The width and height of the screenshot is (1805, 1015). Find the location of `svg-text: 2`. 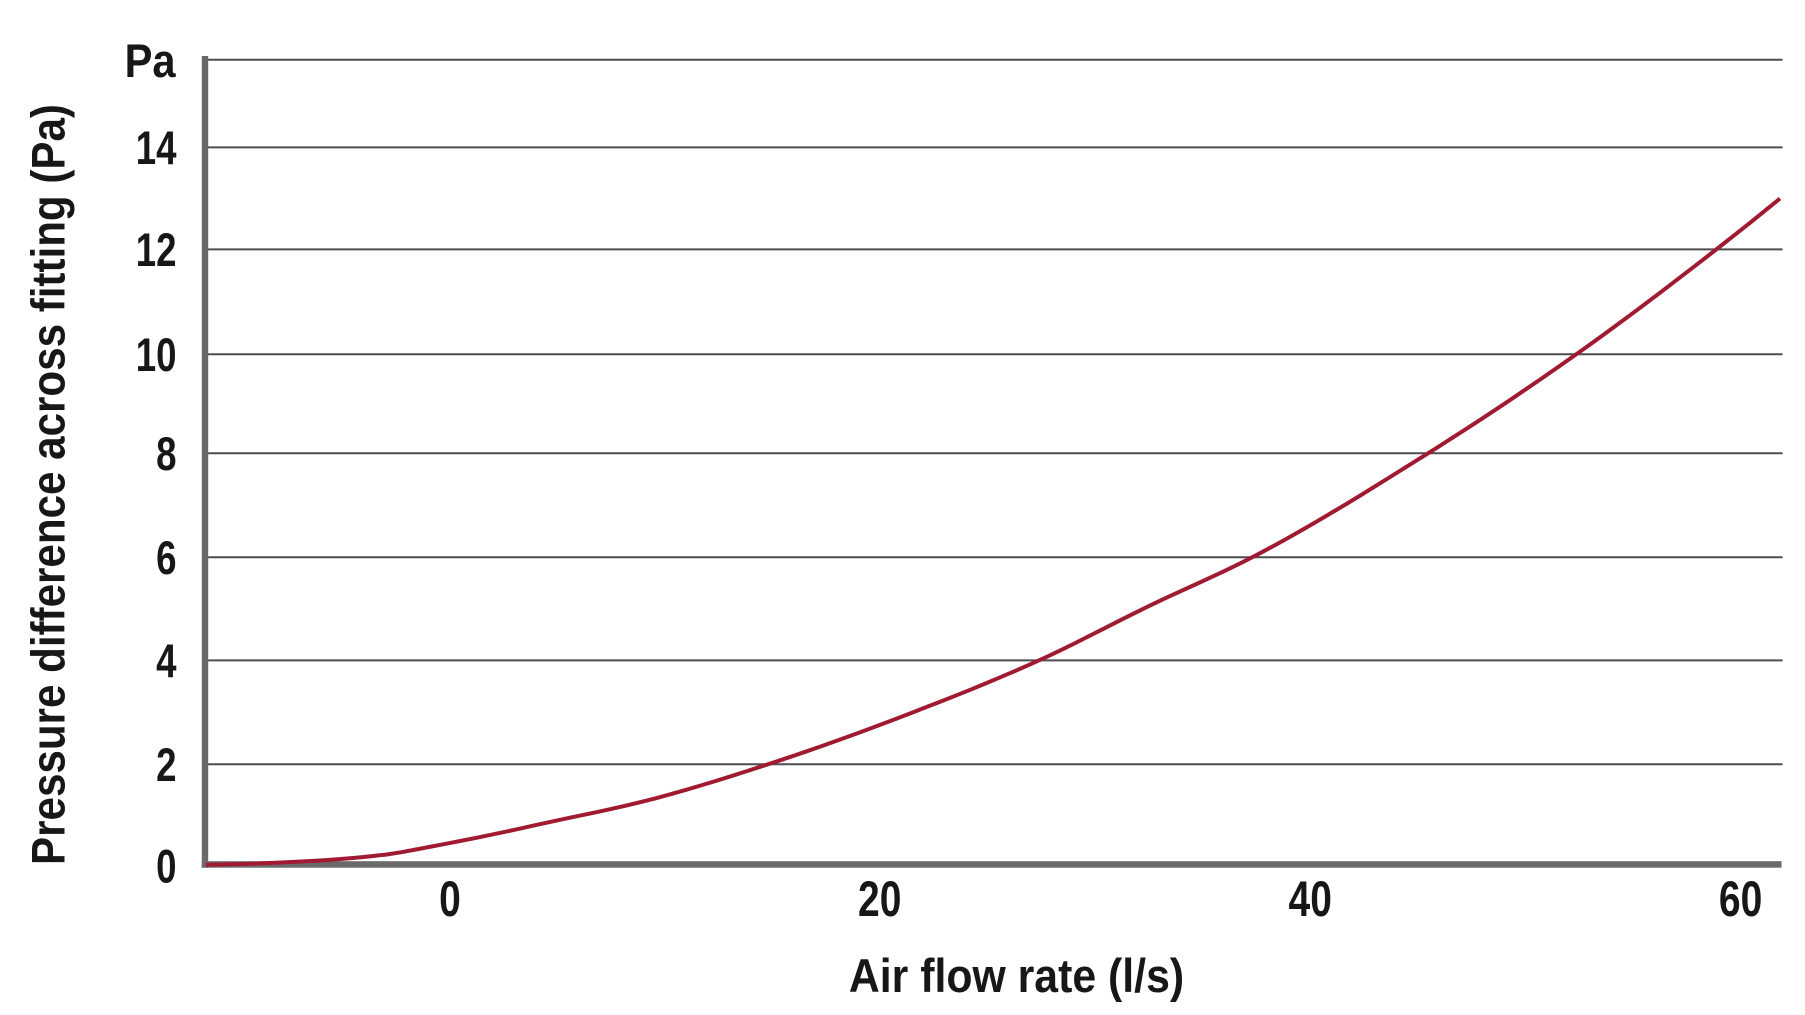

svg-text: 2 is located at coordinates (166, 765).